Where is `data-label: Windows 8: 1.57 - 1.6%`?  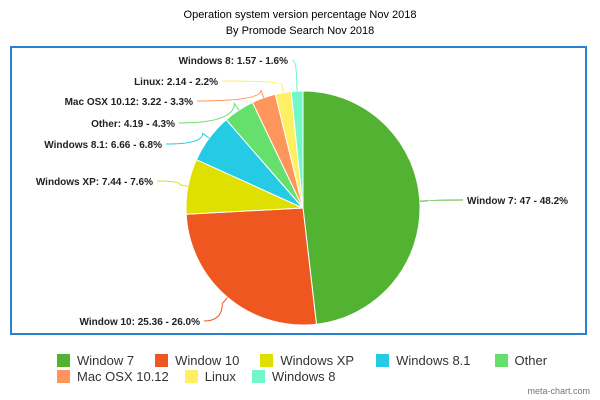 data-label: Windows 8: 1.57 - 1.6% is located at coordinates (233, 61).